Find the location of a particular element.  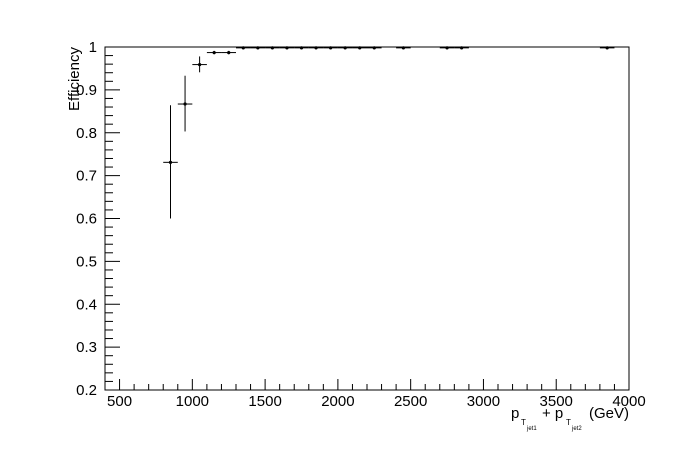

y-tick-label: 0.3 is located at coordinates (86, 347).